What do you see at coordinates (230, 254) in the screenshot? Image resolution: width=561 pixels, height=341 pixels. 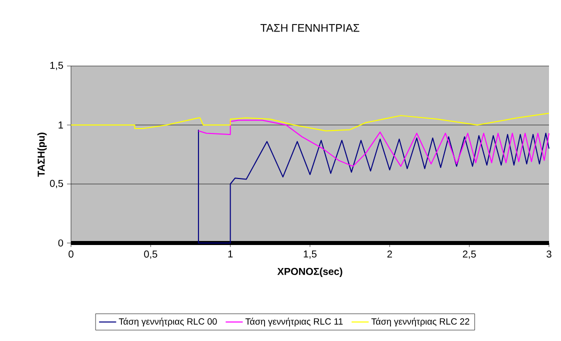 I see `x-tick-label: 1` at bounding box center [230, 254].